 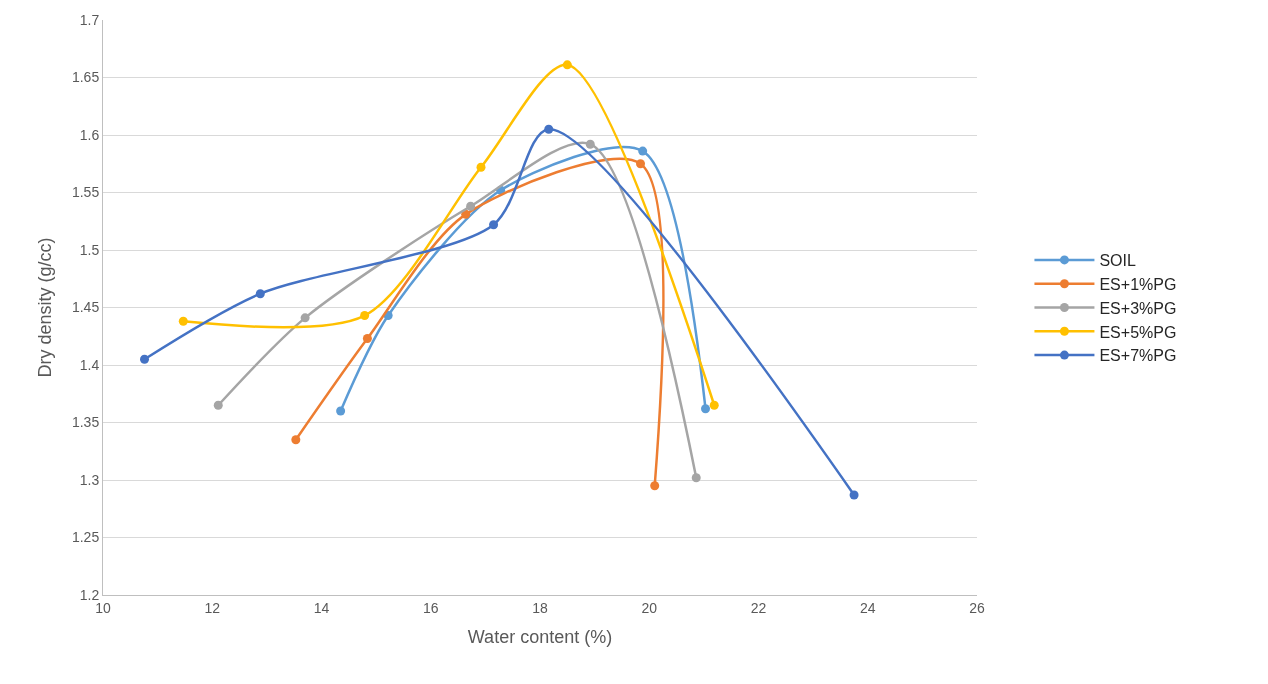 What do you see at coordinates (45, 307) in the screenshot?
I see `y-axis-title: Dry density (g/cc)` at bounding box center [45, 307].